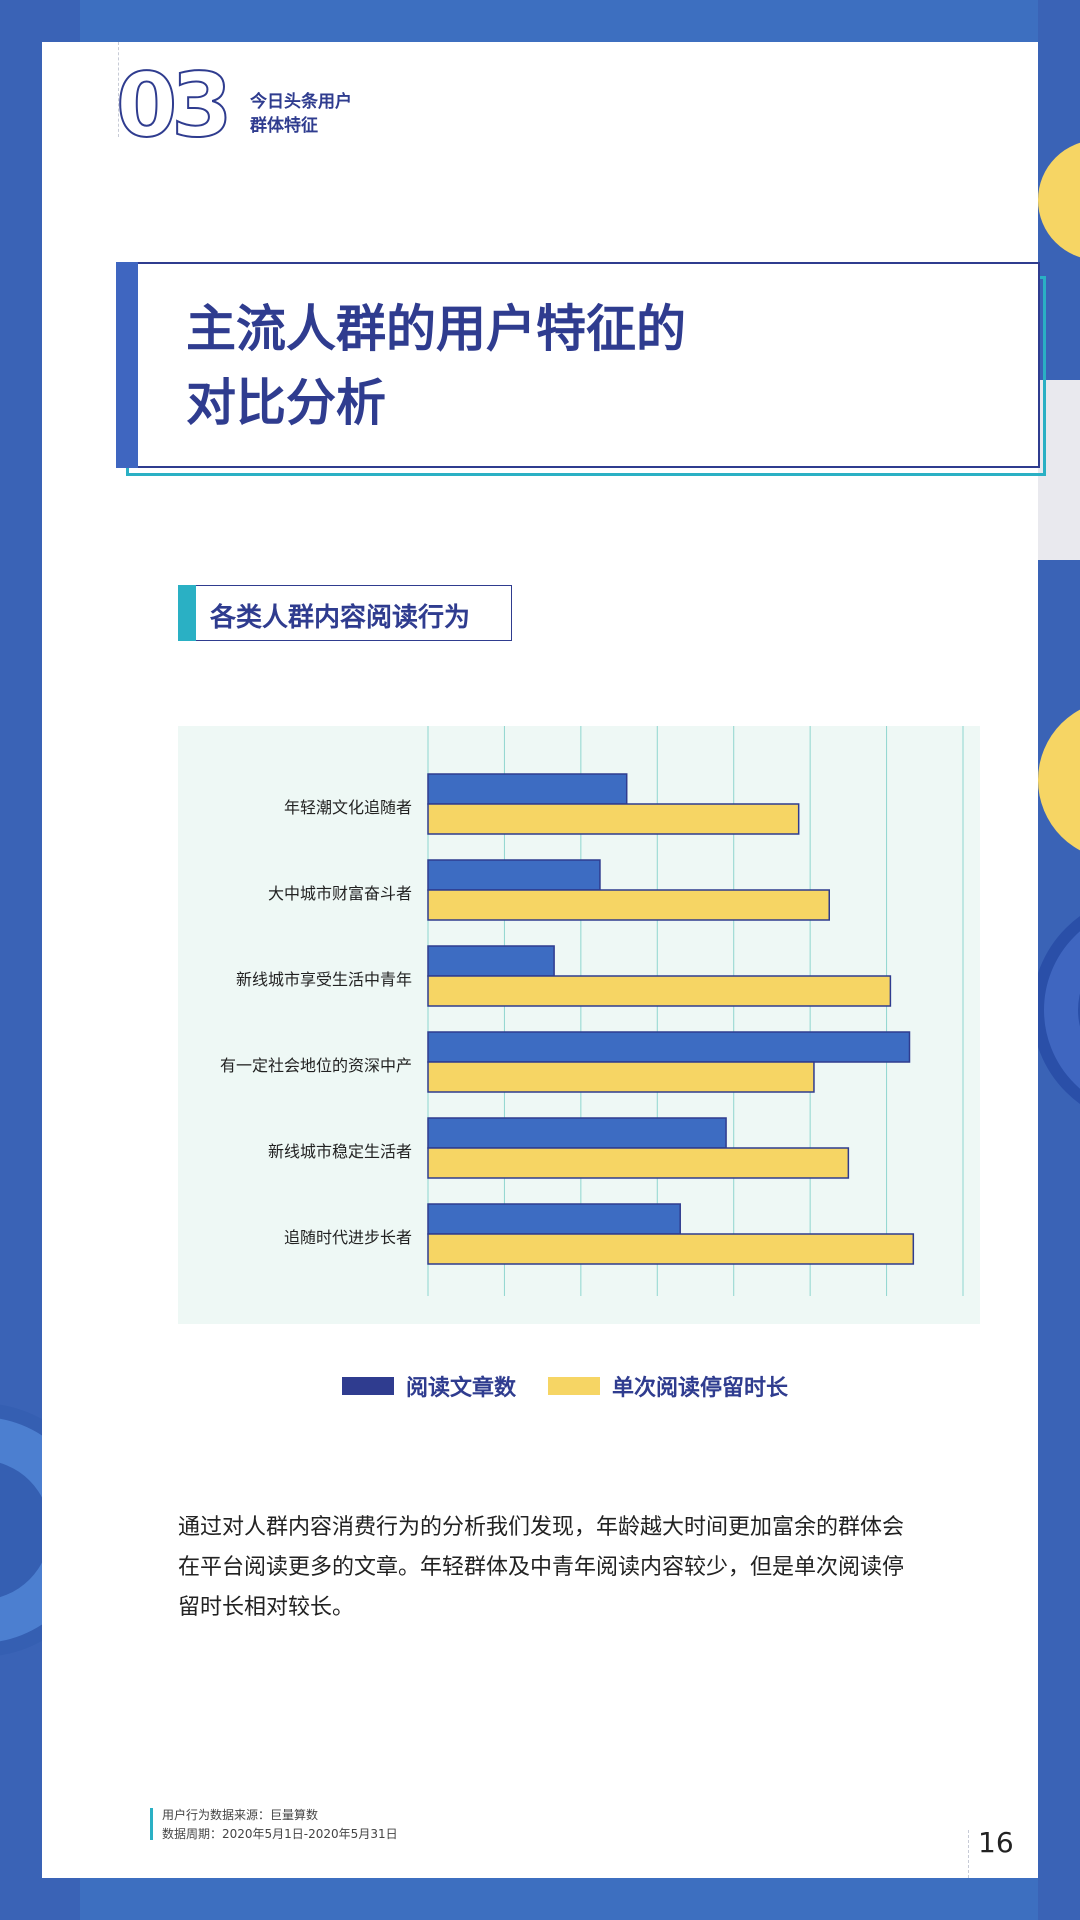  What do you see at coordinates (368, 1386) in the screenshot?
I see `legend-swatch-articles` at bounding box center [368, 1386].